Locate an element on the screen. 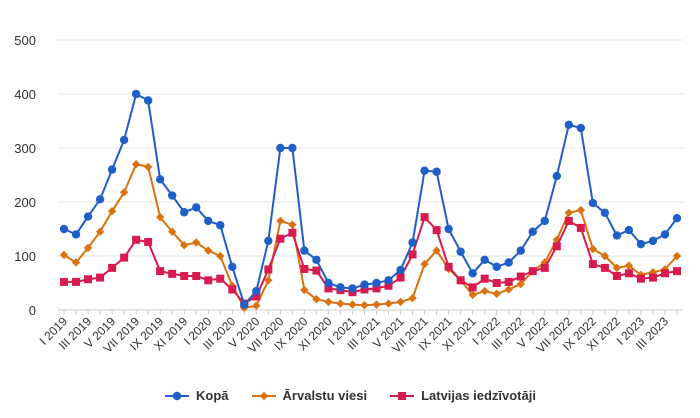 This screenshot has height=418, width=700. y-tick-label: 500 is located at coordinates (25, 40).